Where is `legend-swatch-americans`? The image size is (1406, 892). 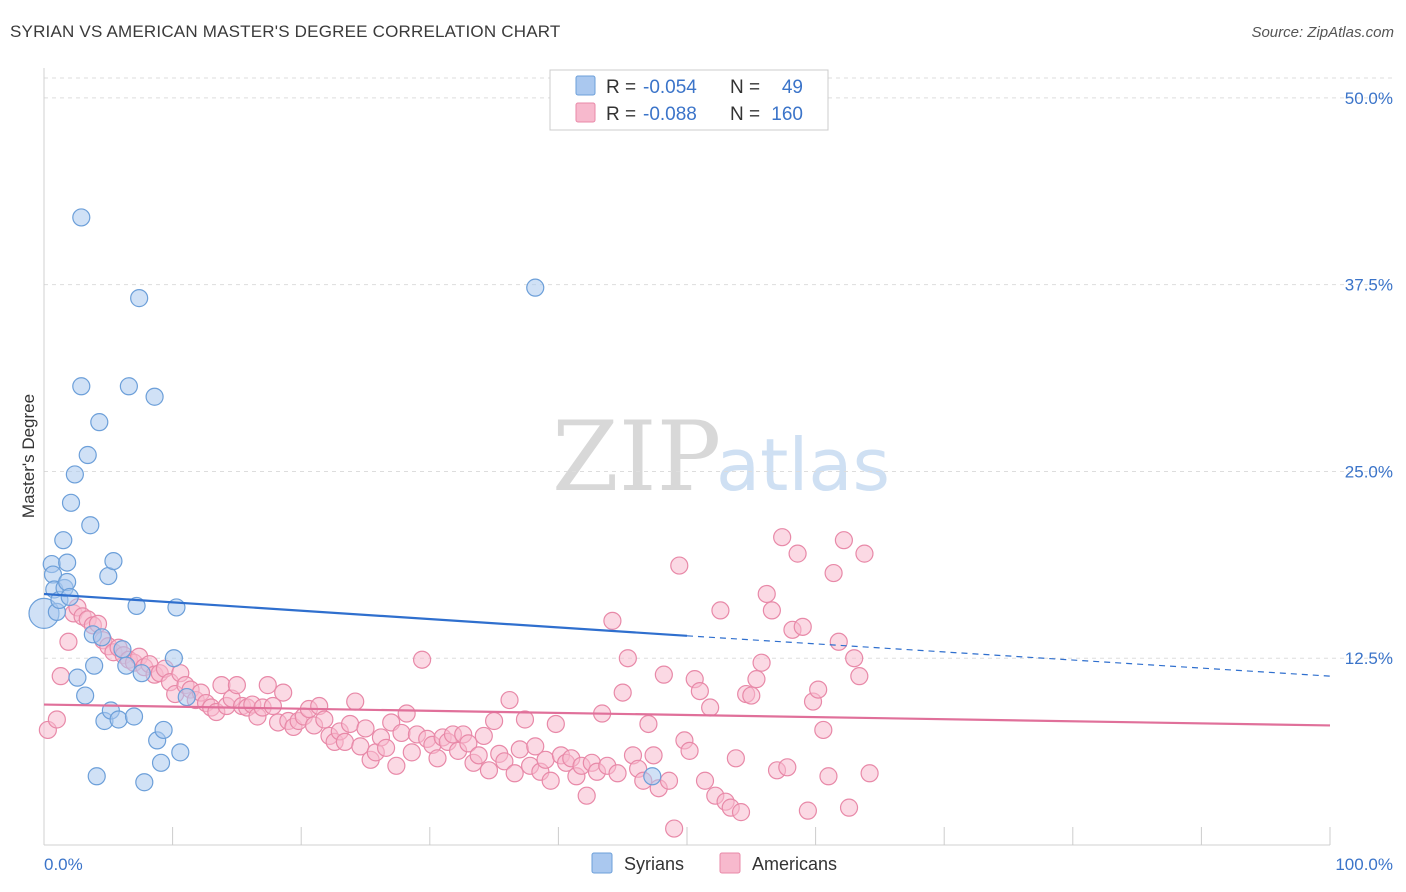
legend-swatch-americans is located at coordinates (585, 112).